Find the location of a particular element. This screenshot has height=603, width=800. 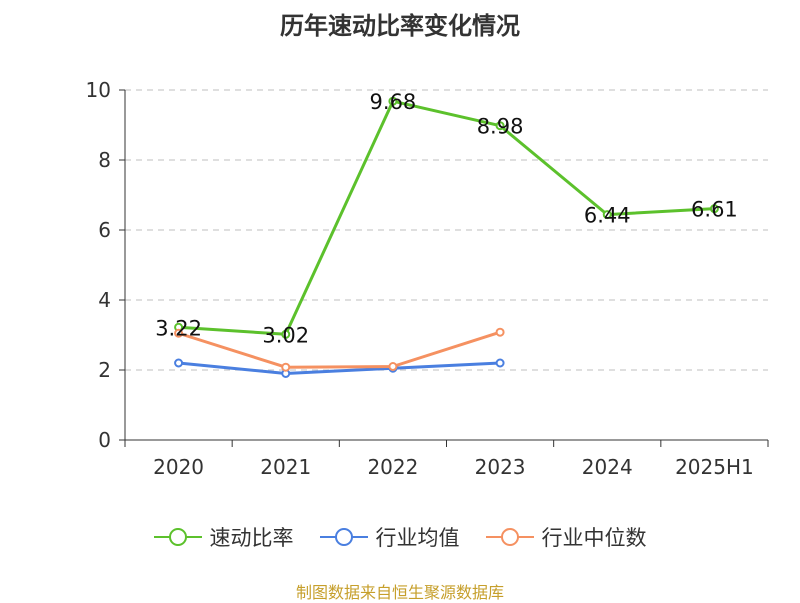

legend-item-industry-median: 行业中位数 is located at coordinates (566, 537).